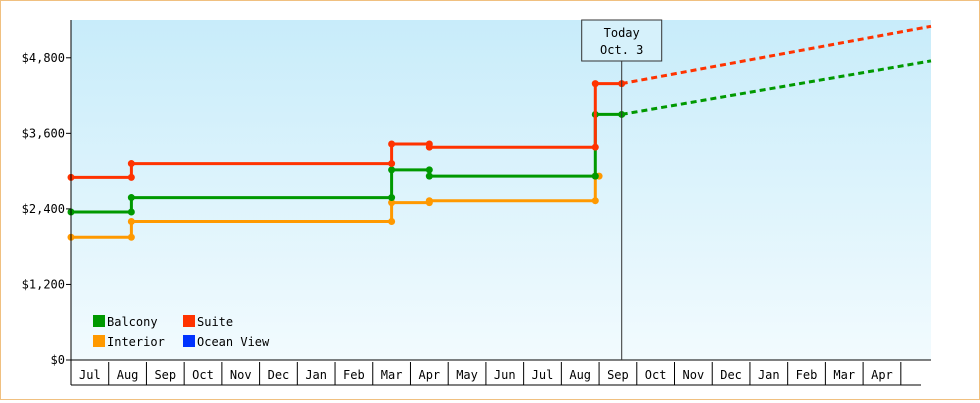 Image resolution: width=980 pixels, height=403 pixels. I want to click on x-tick-label: Jun, so click(505, 375).